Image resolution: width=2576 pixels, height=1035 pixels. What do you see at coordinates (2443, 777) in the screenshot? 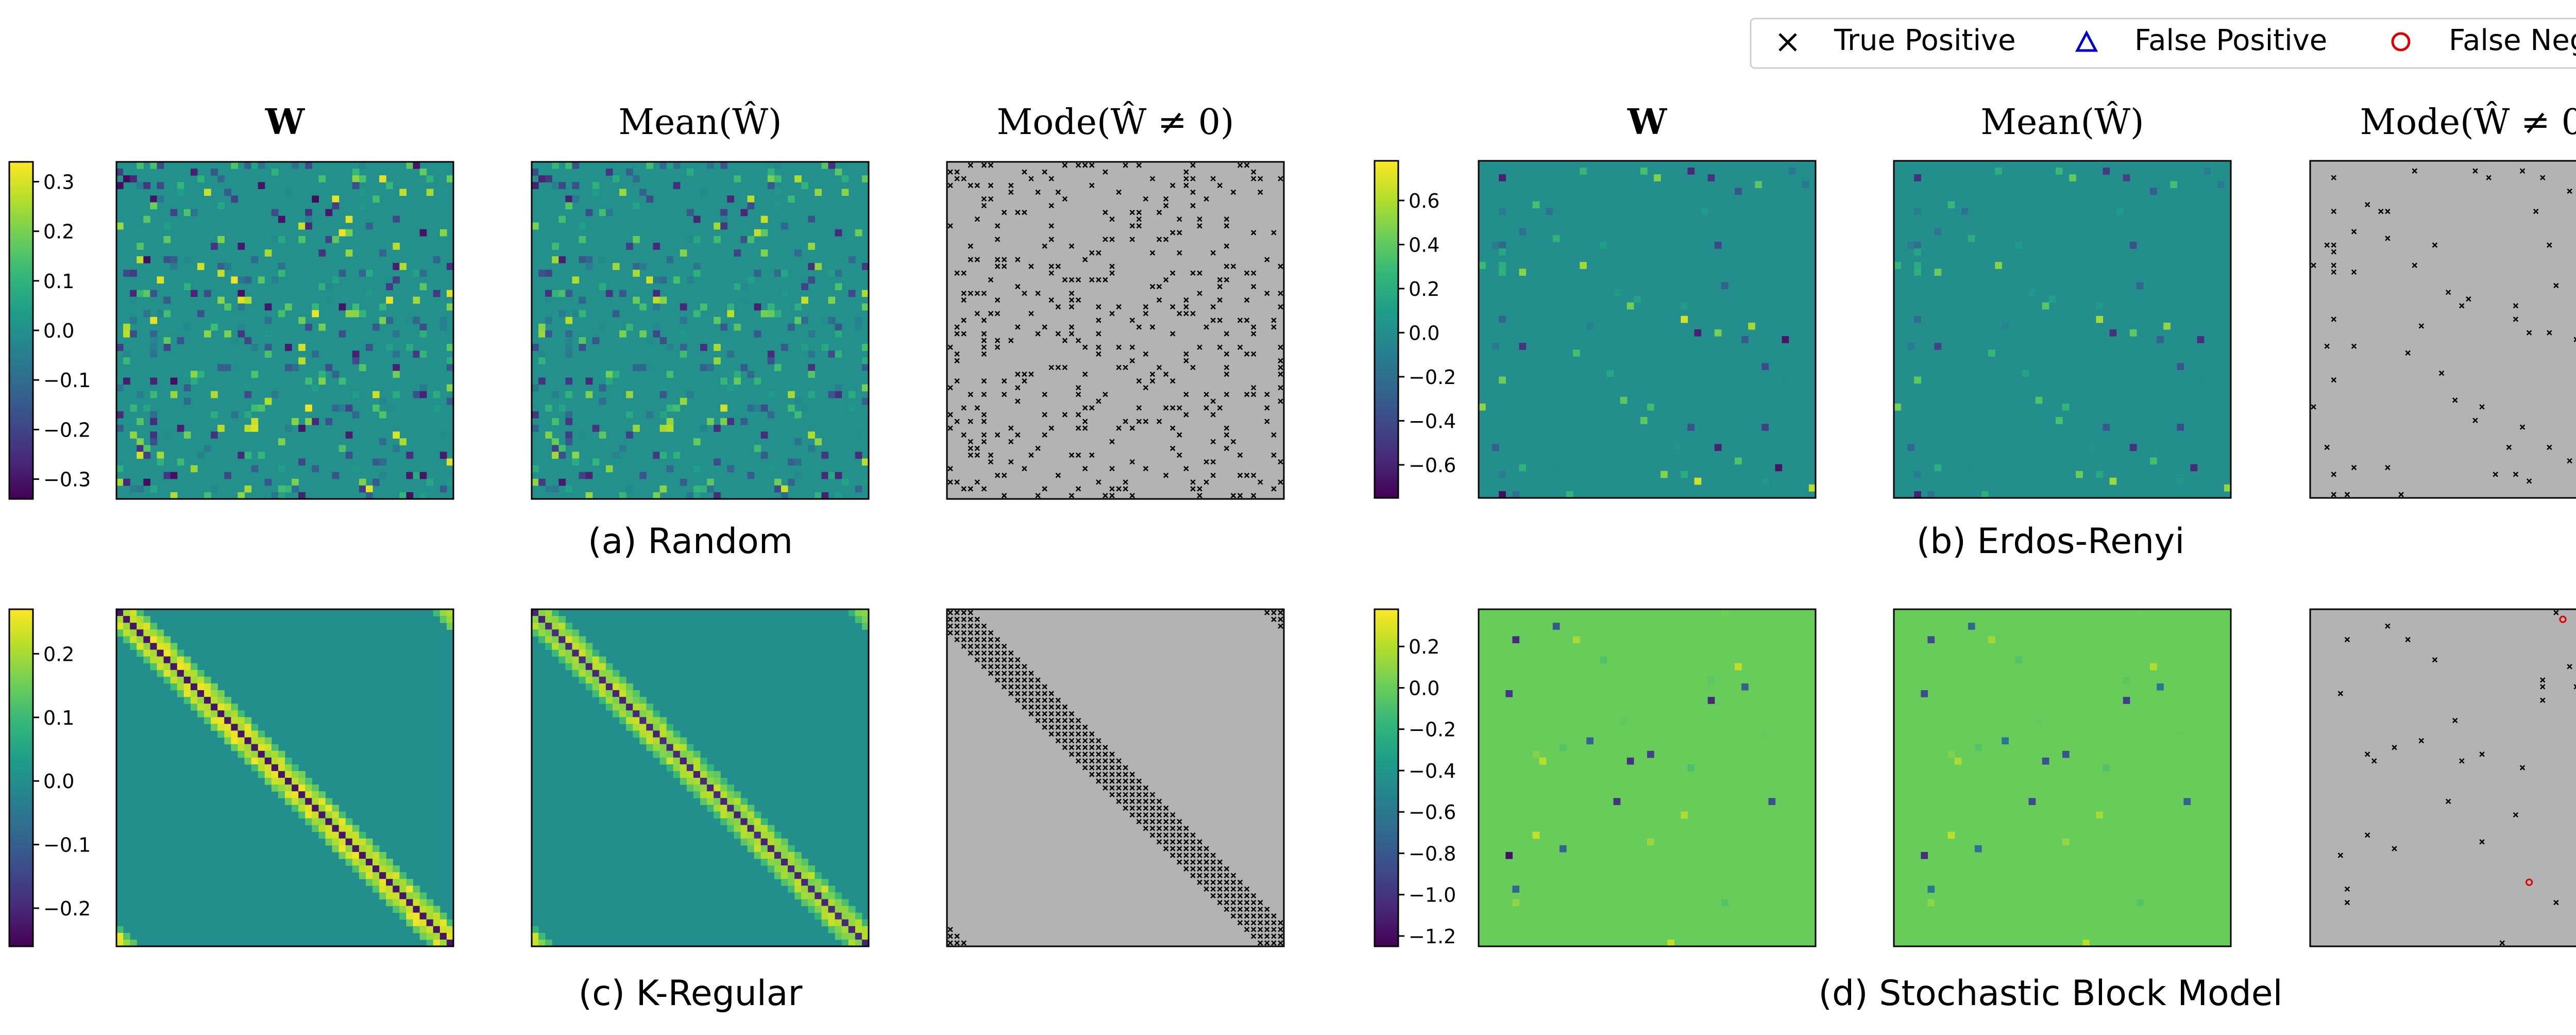
I see `mode-background` at bounding box center [2443, 777].